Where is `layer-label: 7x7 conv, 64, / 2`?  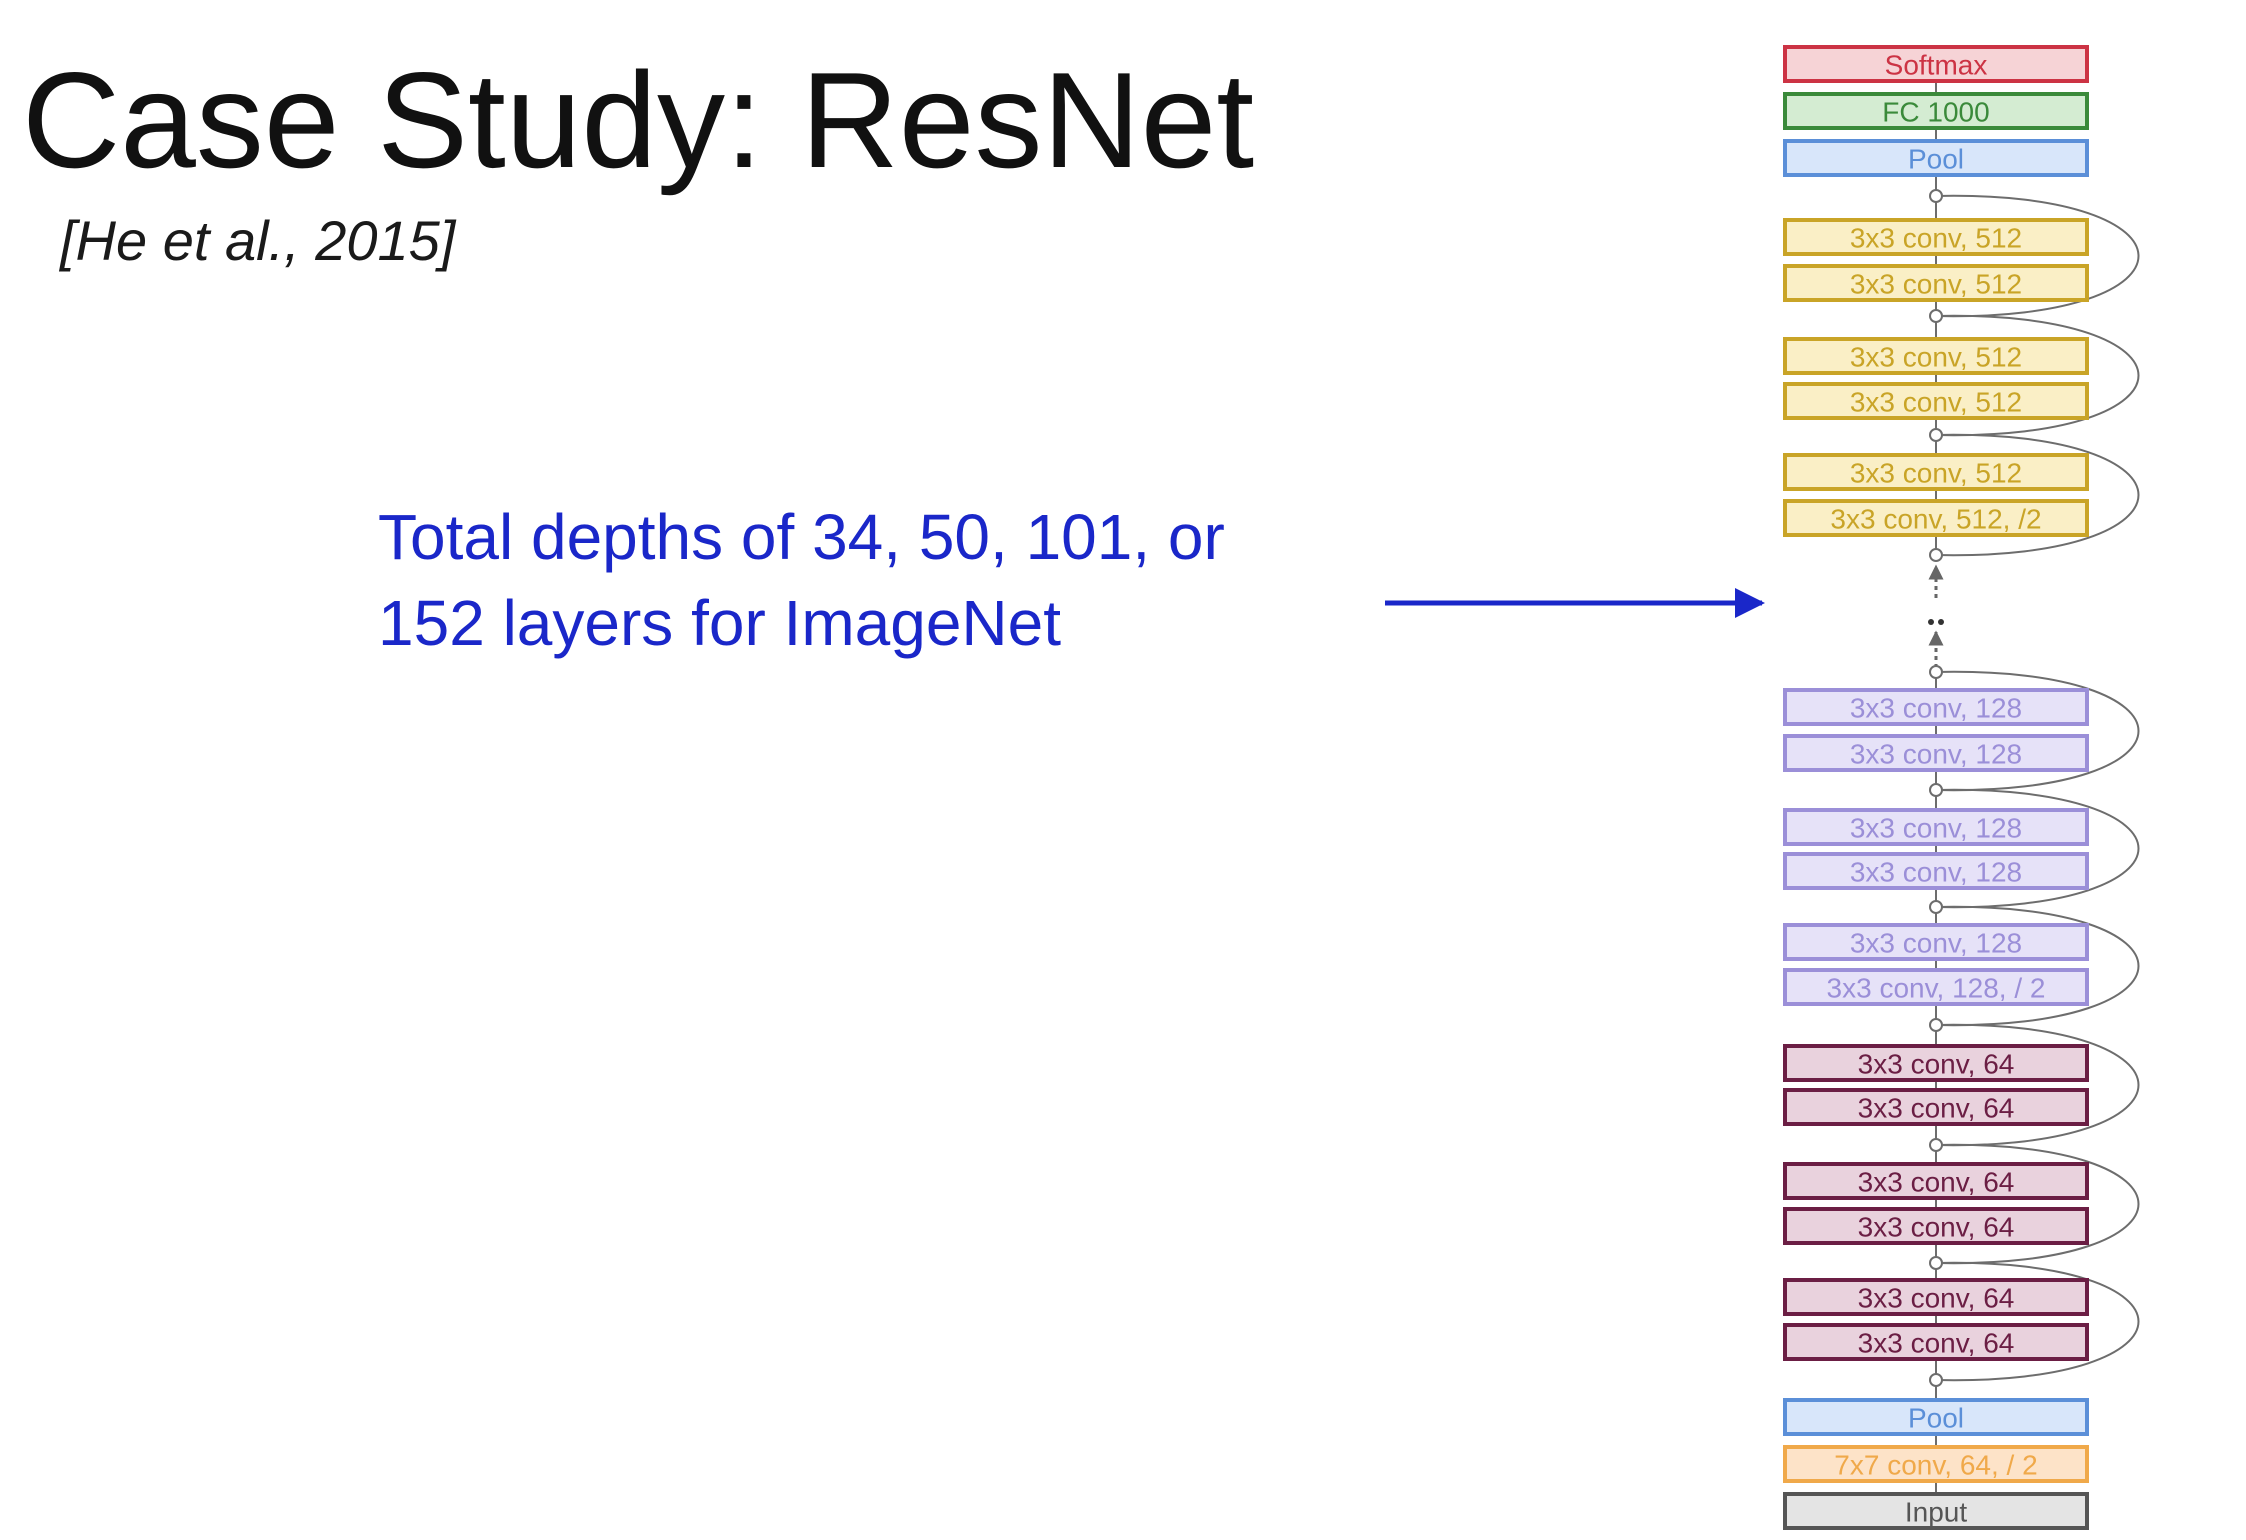 layer-label: 7x7 conv, 64, / 2 is located at coordinates (1935, 1465).